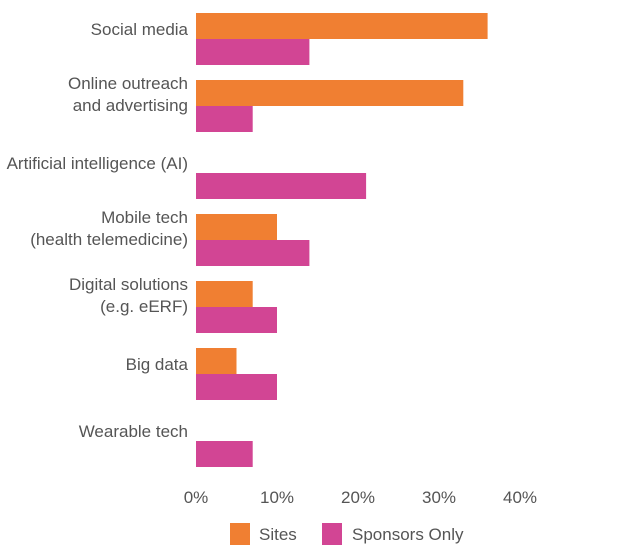 Image resolution: width=640 pixels, height=559 pixels. I want to click on x-tick-label-0: 0%, so click(196, 497).